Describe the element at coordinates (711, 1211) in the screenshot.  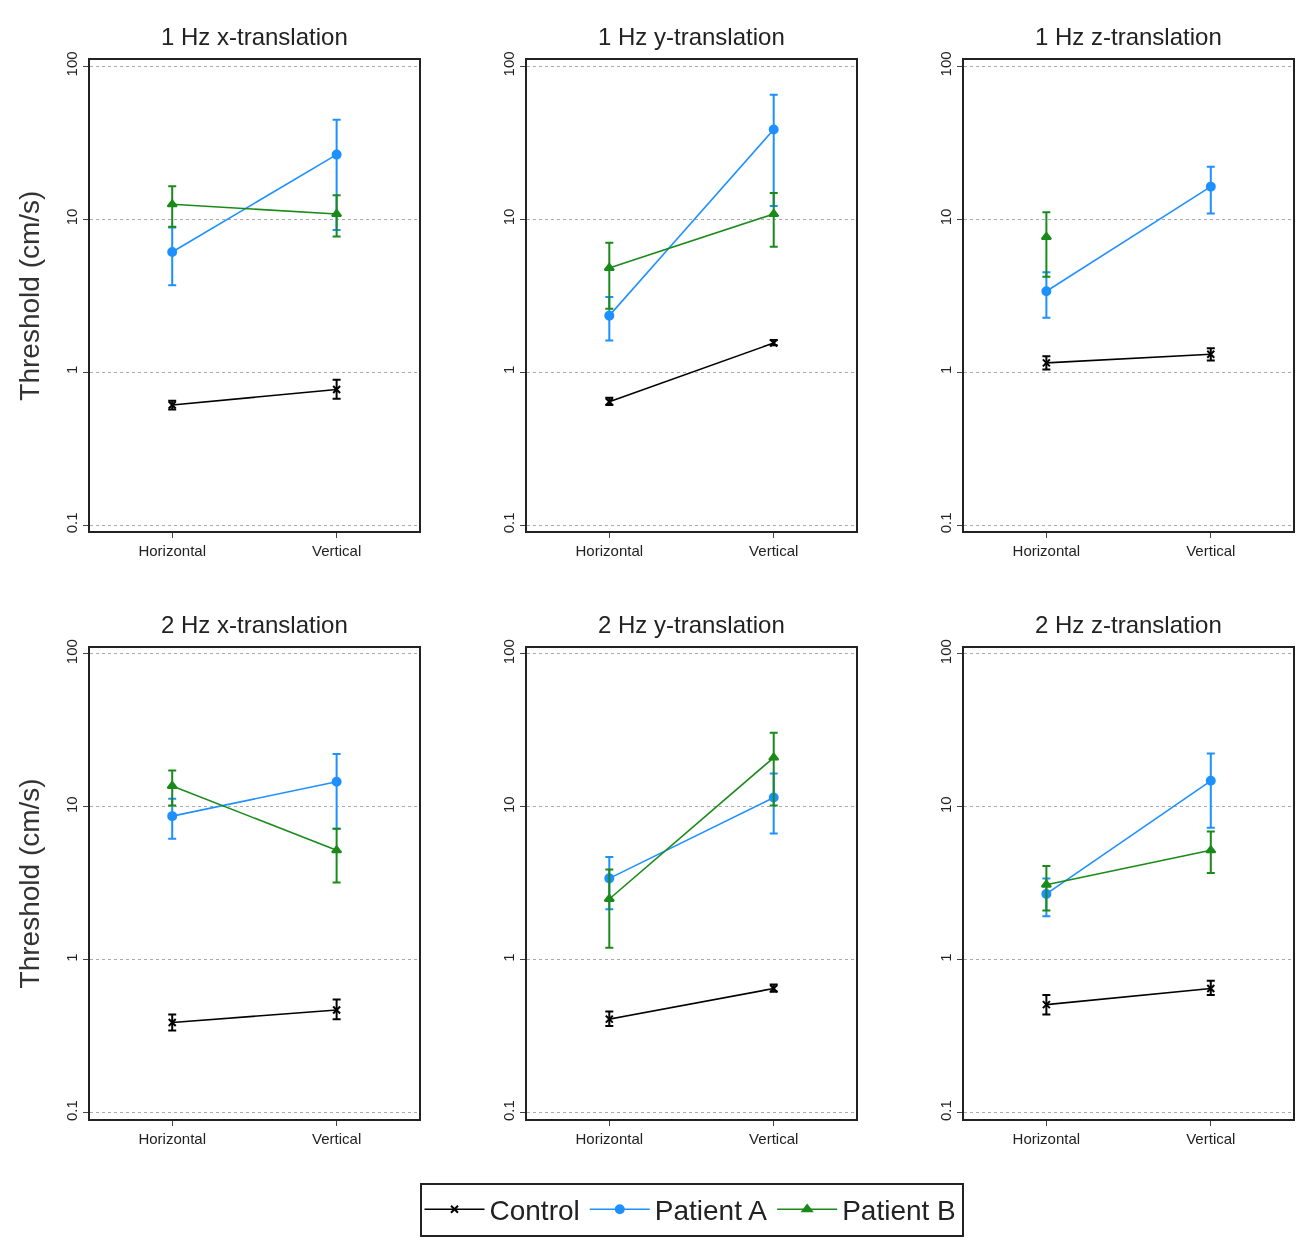
I see `legend-label: Patient A` at that location.